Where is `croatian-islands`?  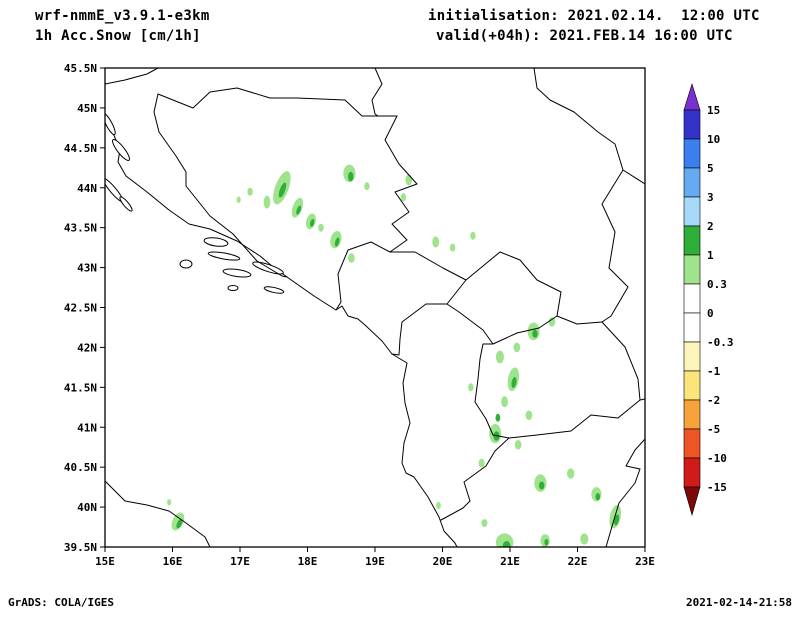
croatian-islands is located at coordinates (195, 203).